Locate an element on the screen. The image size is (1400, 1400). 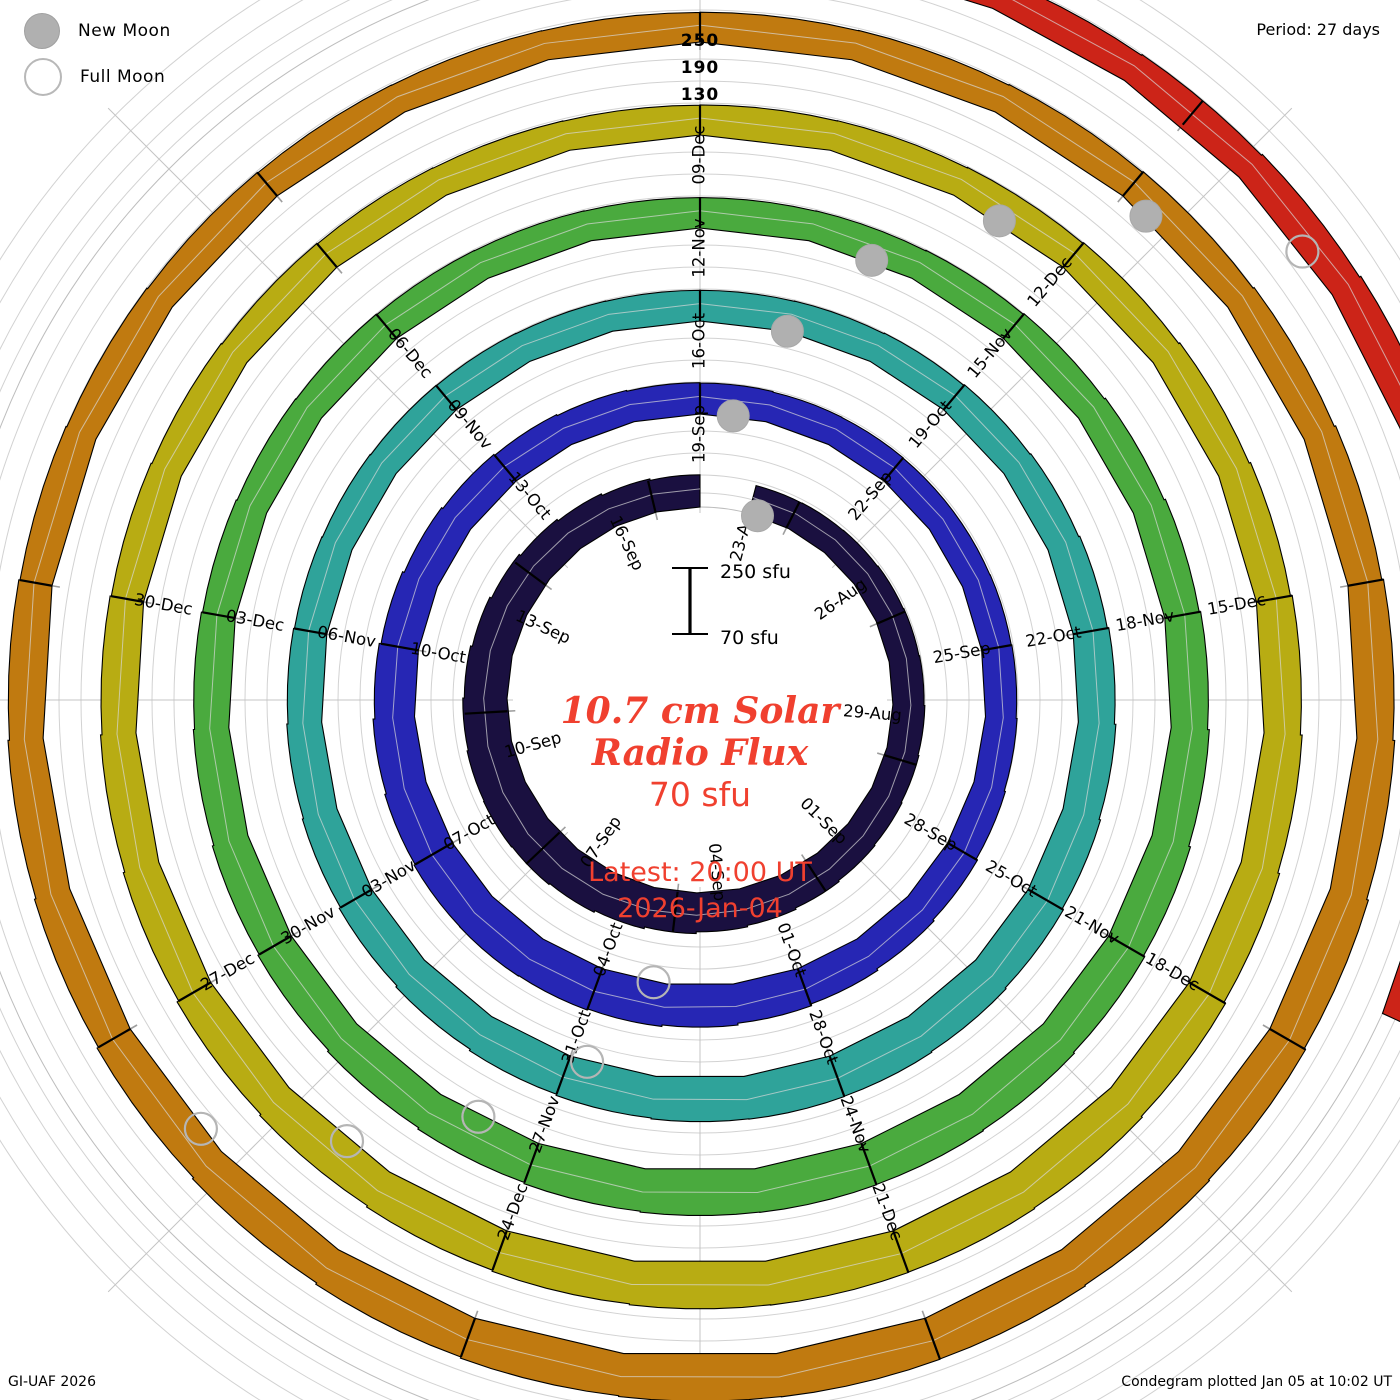
radial-tick-190: 190 is located at coordinates (700, 68).